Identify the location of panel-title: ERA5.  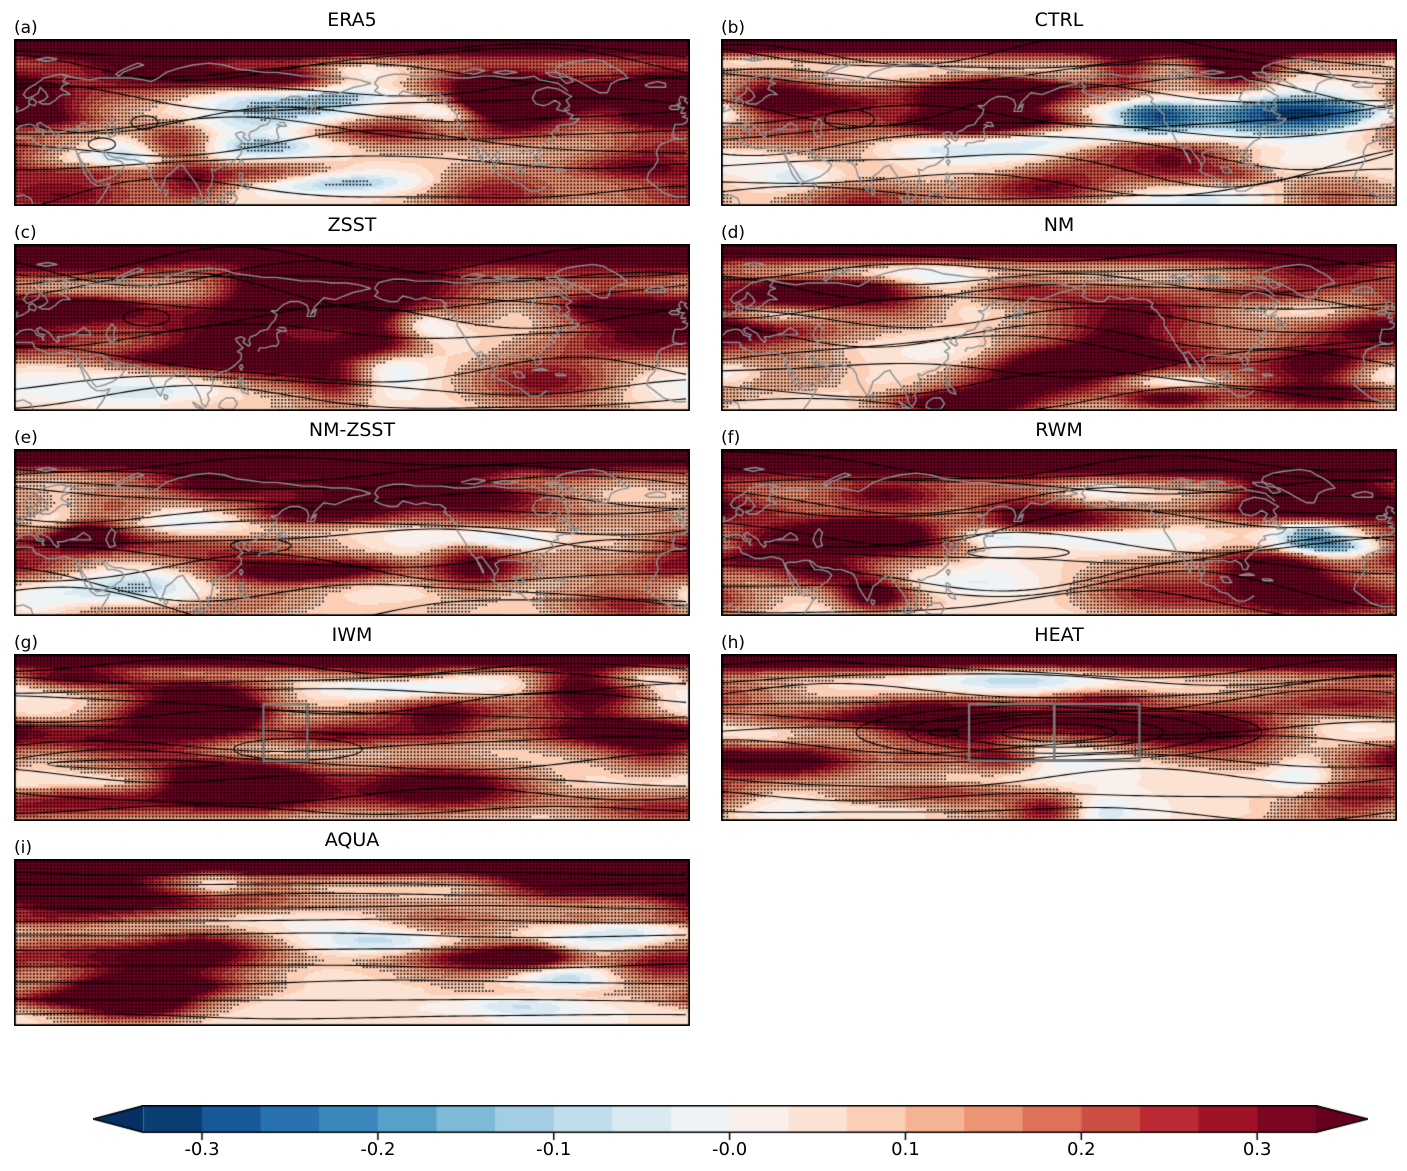
(352, 20).